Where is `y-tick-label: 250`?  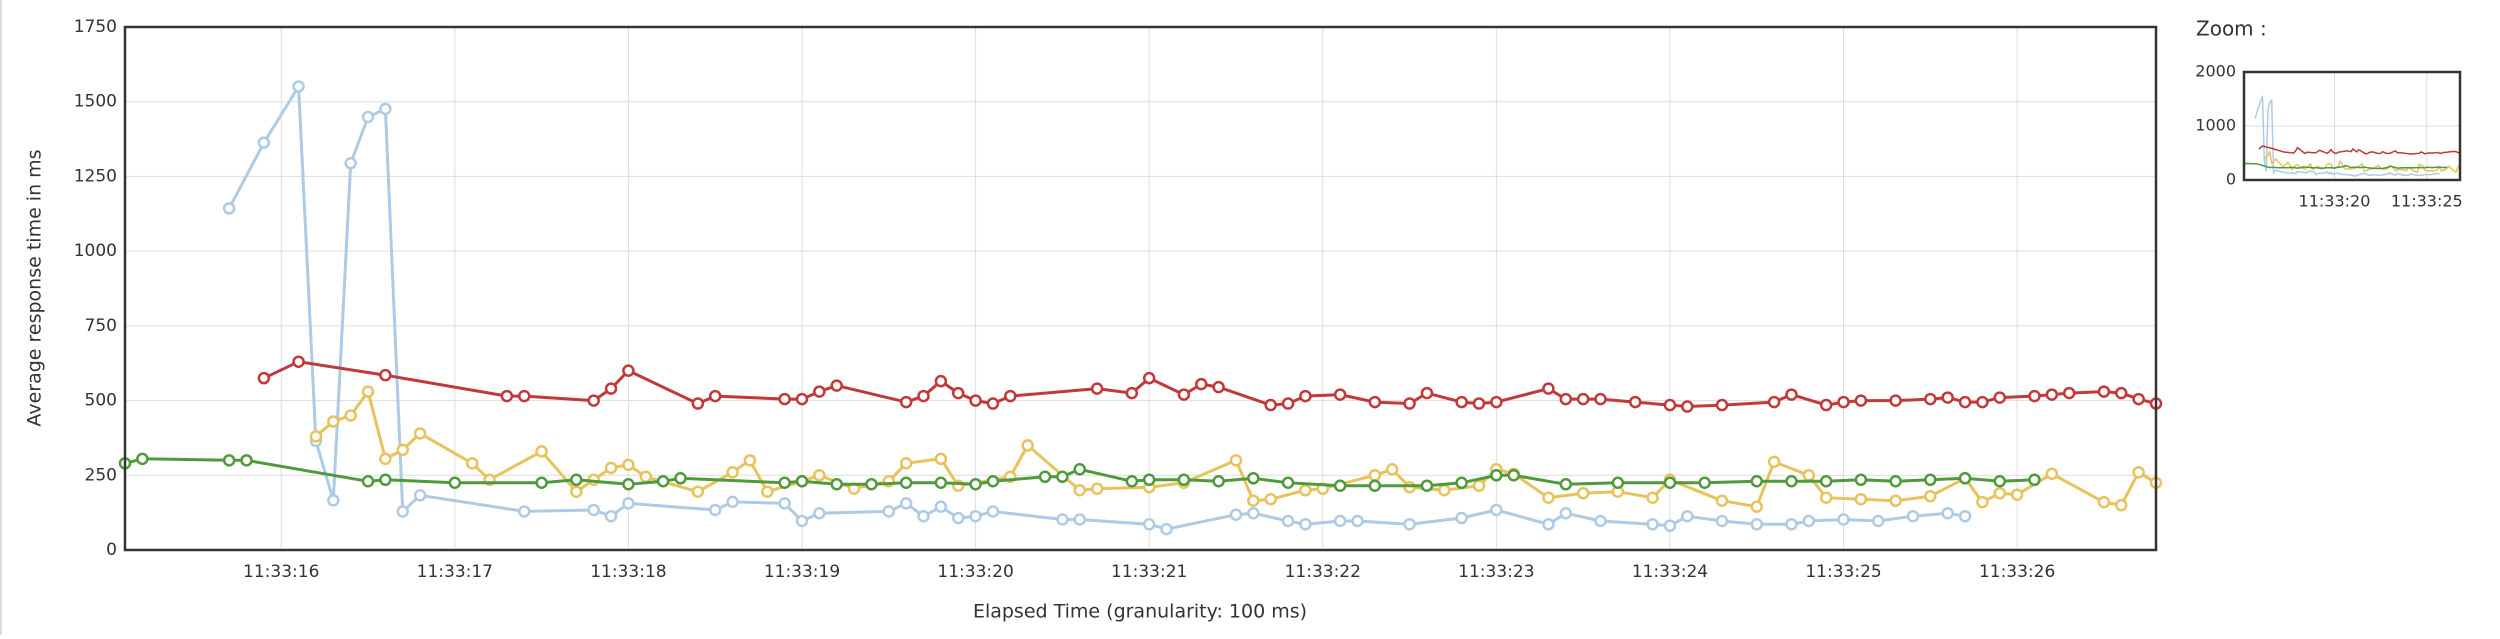
y-tick-label: 250 is located at coordinates (101, 475).